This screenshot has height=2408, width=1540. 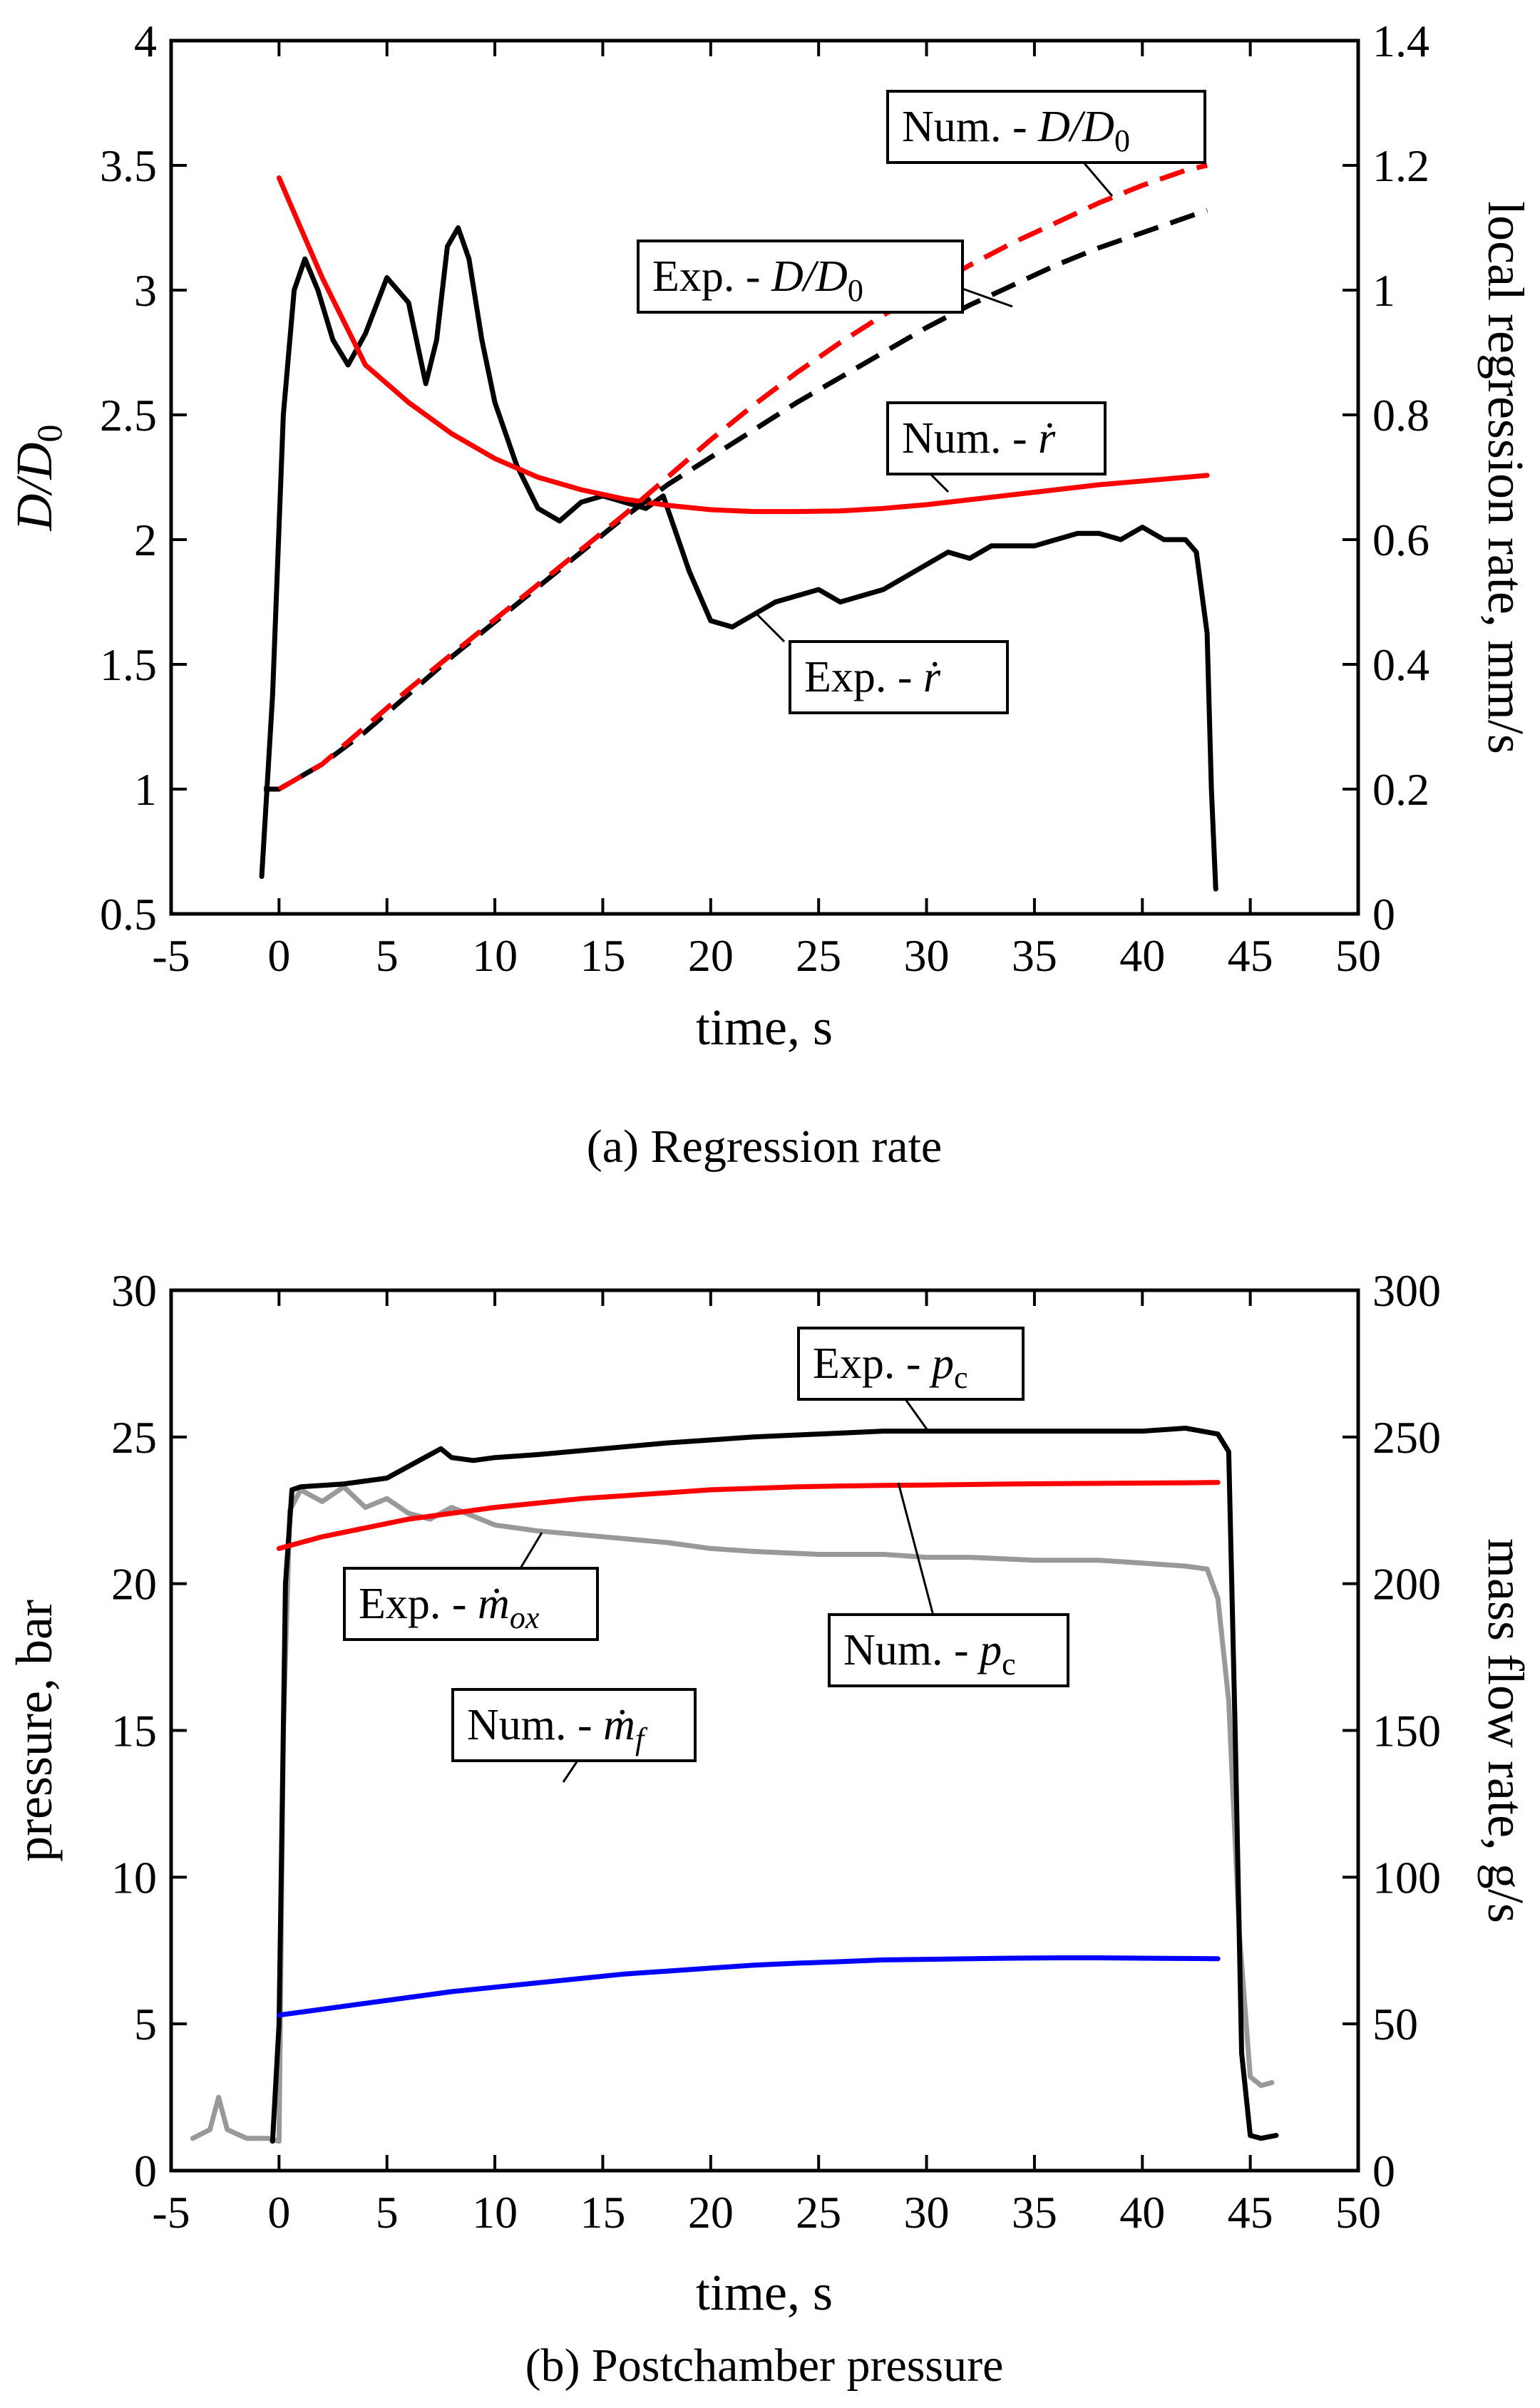 What do you see at coordinates (764, 2366) in the screenshot?
I see `panel-b-caption: (b) Postchamber pressure` at bounding box center [764, 2366].